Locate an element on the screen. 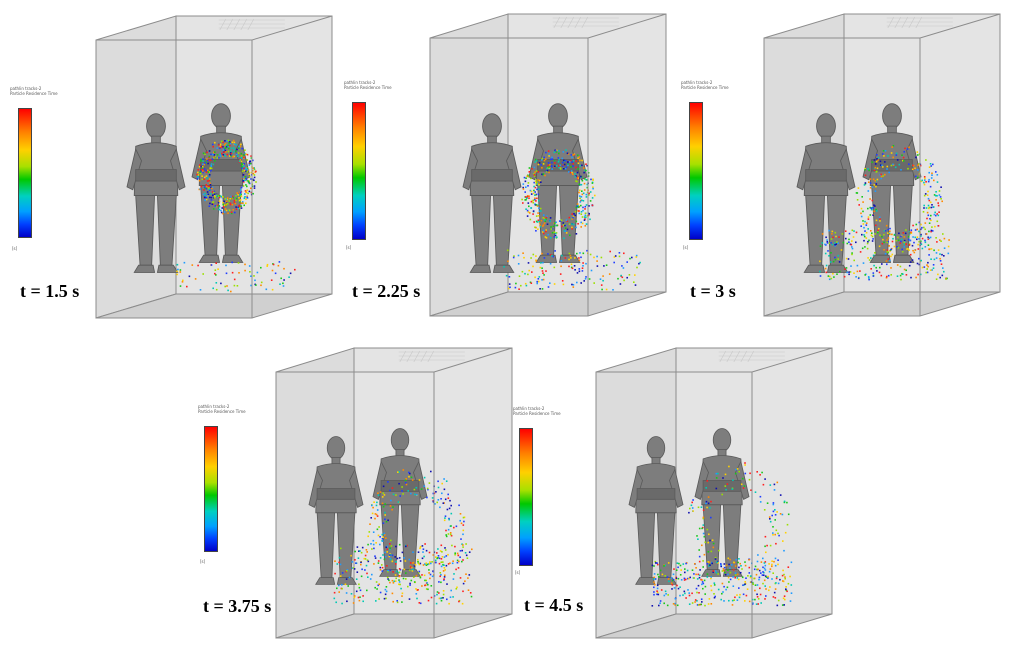  time-label-5: t = 4.5 s is located at coordinates (554, 605).